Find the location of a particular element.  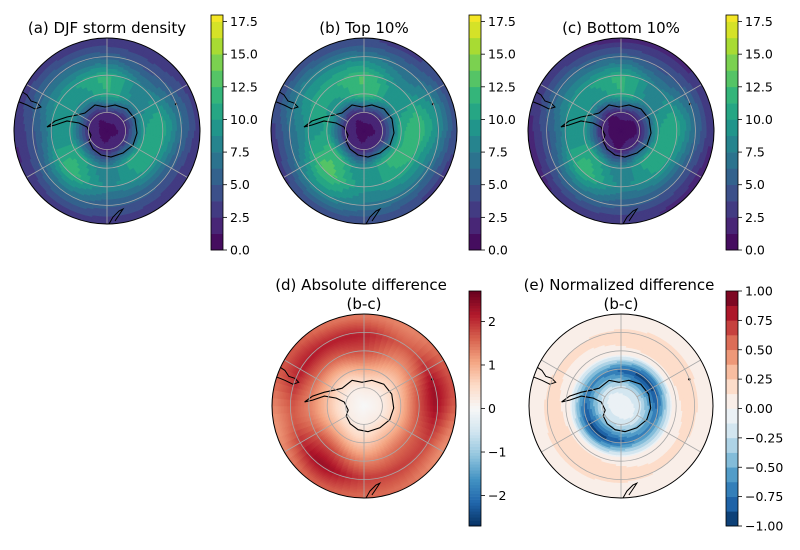

colorbar-tick-label: 17.5 is located at coordinates (244, 21).